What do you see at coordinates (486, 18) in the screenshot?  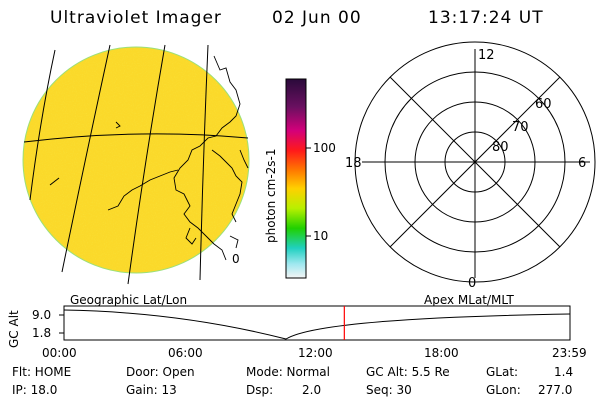 I see `header-time: 13:17:24 UT` at bounding box center [486, 18].